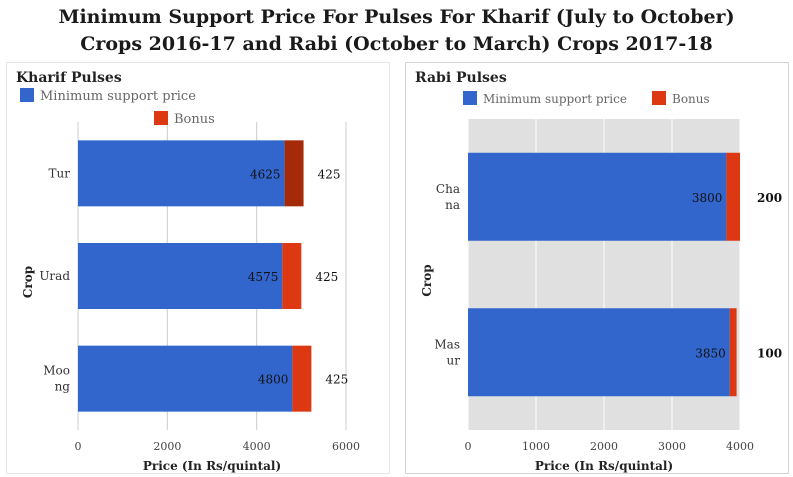  Describe the element at coordinates (604, 446) in the screenshot. I see `rabi-x-tick-label: 2000` at that location.